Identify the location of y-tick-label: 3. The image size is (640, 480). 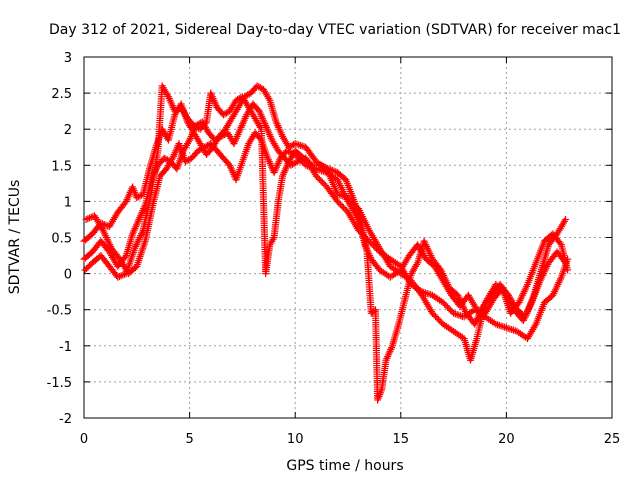
(68, 58).